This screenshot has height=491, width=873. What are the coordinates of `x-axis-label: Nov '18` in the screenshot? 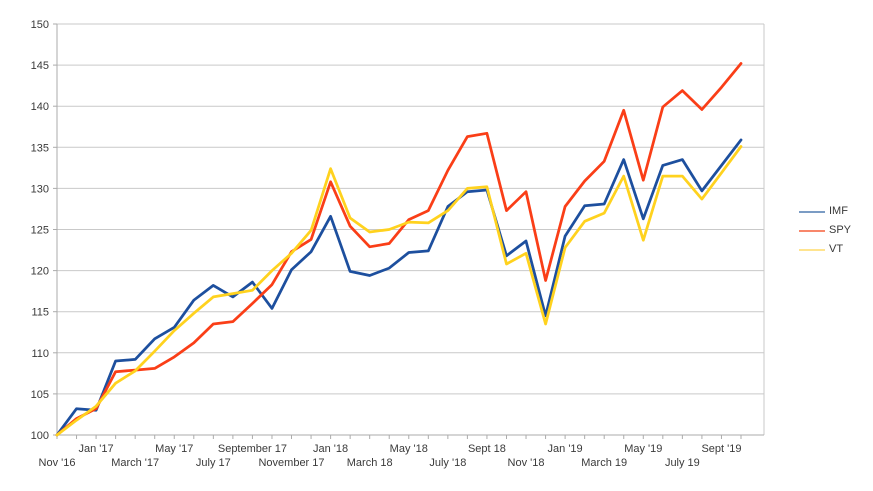 It's located at (526, 463).